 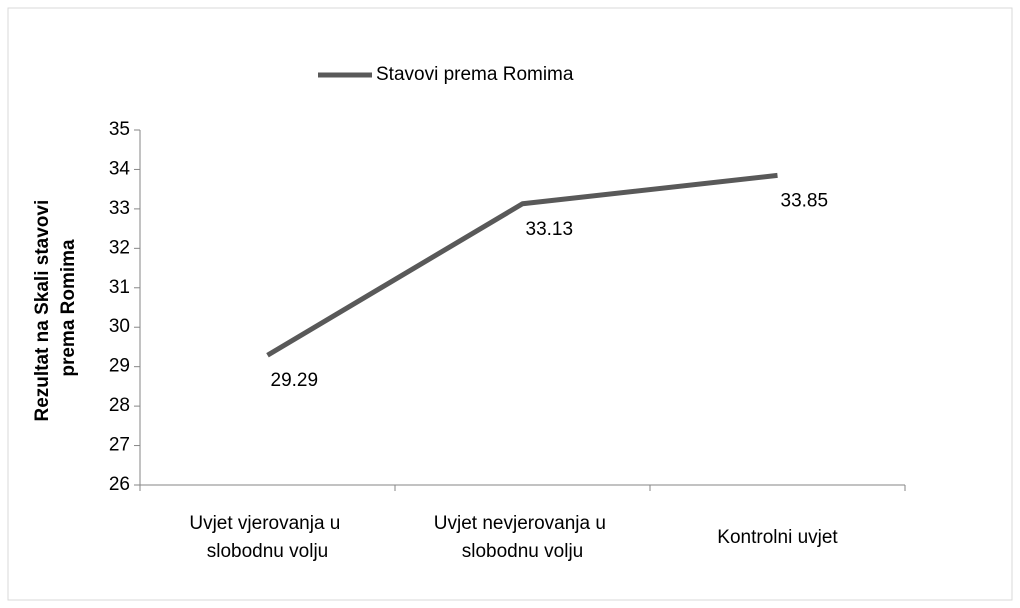 What do you see at coordinates (267, 537) in the screenshot?
I see `x-tick-label: Uvjet vjerovanja u slobodnu volju` at bounding box center [267, 537].